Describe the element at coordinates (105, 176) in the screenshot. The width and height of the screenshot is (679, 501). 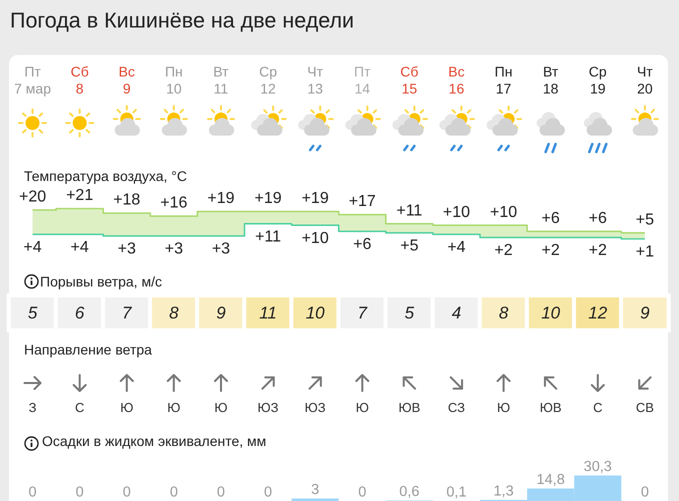
I see `chart-subtitle: Температура воздуха, °C` at that location.